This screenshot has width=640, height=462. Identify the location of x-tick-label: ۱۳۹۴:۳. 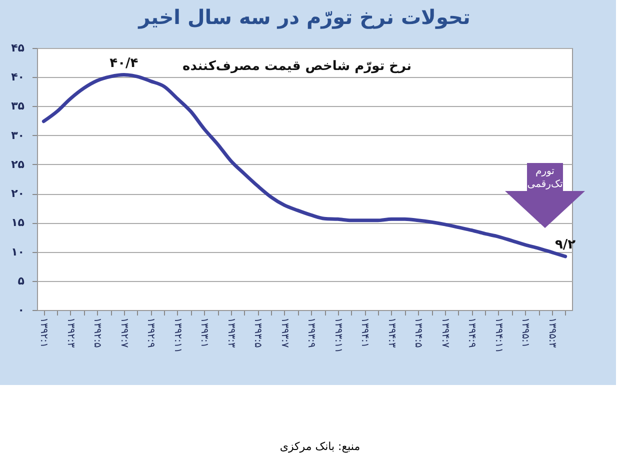
(391, 333).